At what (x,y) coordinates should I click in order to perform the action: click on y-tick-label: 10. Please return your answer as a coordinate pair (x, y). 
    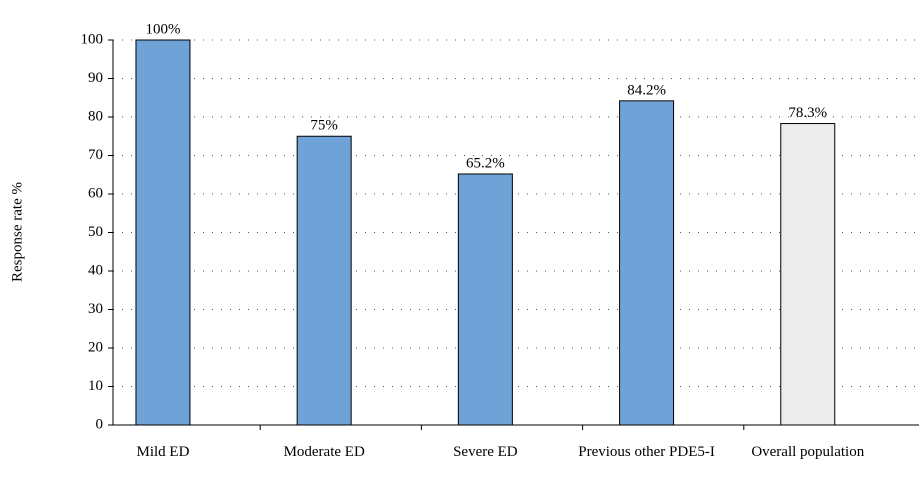
    Looking at the image, I should click on (95, 386).